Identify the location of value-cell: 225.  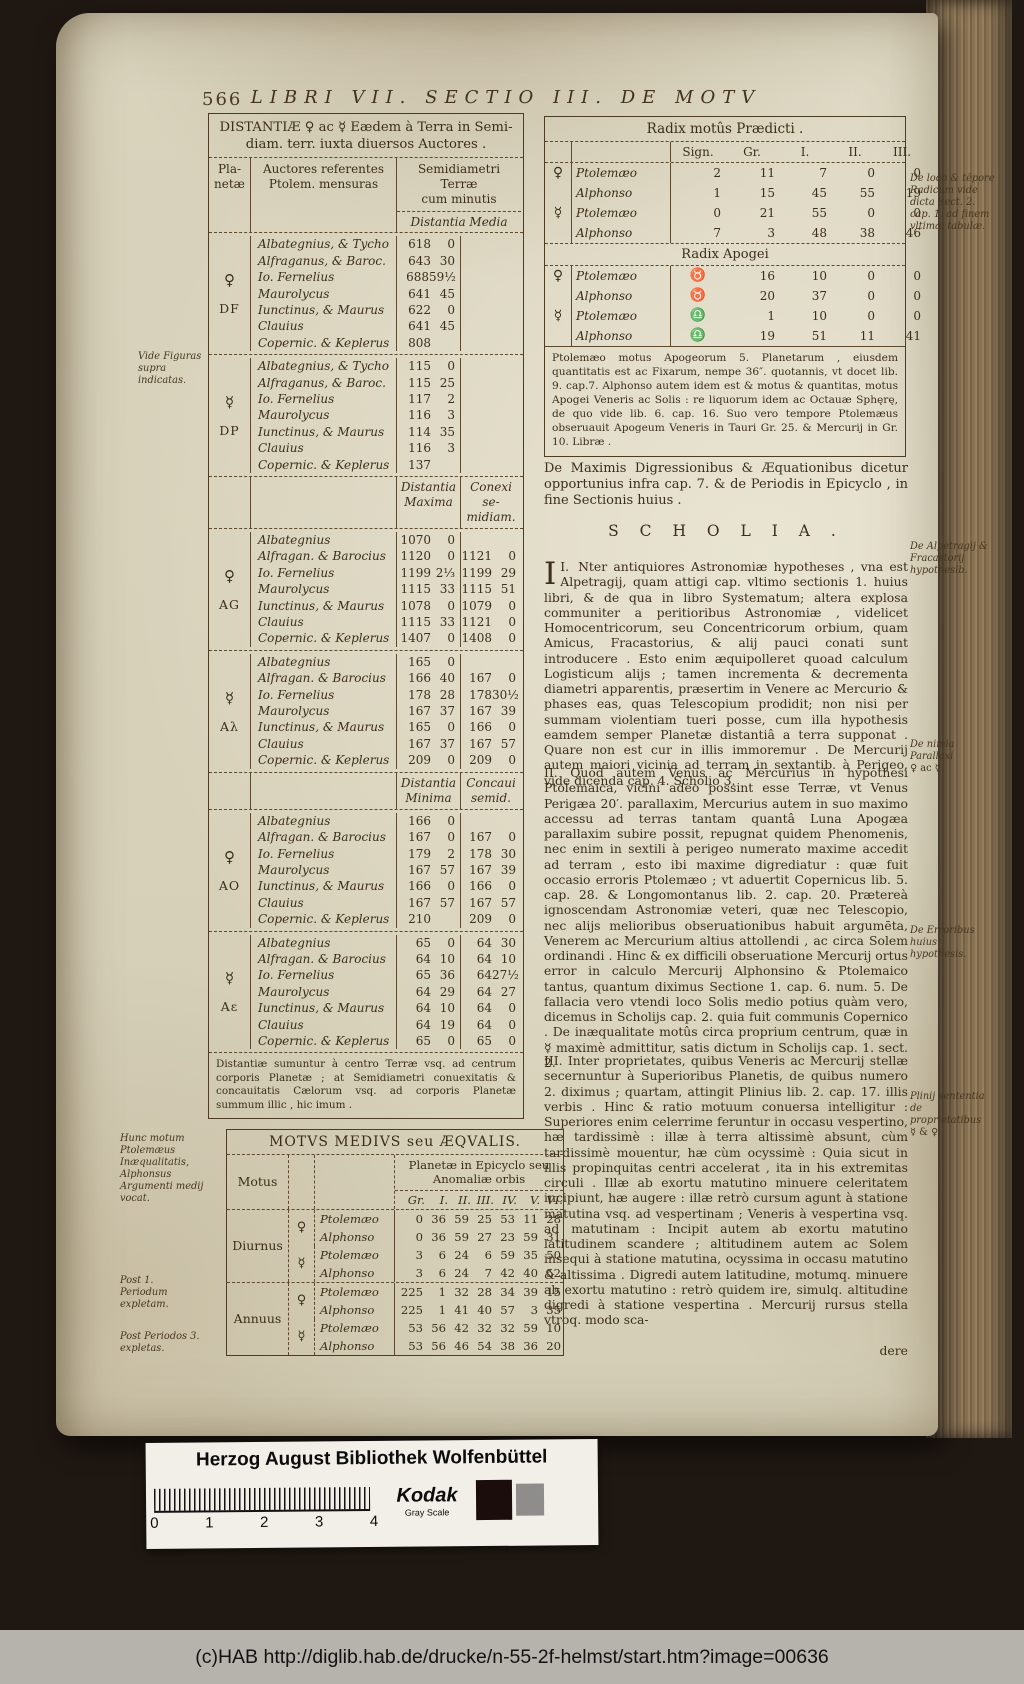
(411, 1309).